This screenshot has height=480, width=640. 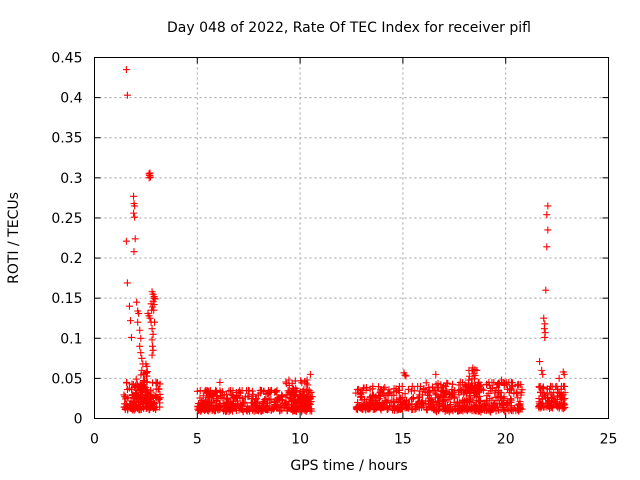 I want to click on x-tick-label: 0, so click(x=94, y=440).